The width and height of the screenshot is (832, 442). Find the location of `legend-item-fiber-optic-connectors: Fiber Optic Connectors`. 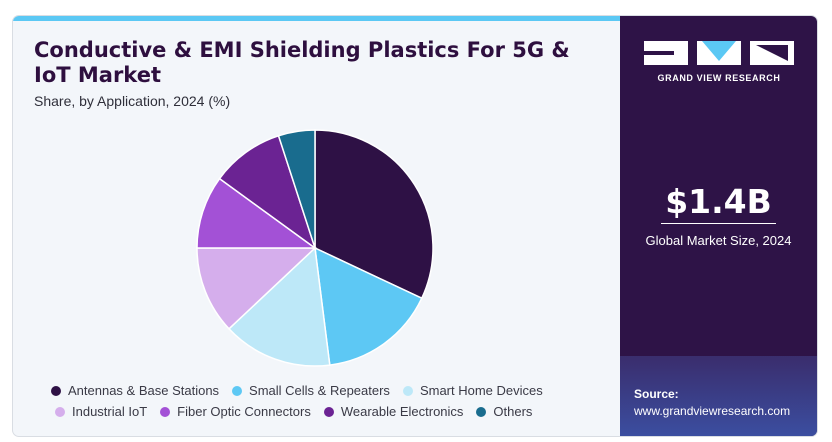

legend-item-fiber-optic-connectors: Fiber Optic Connectors is located at coordinates (235, 411).